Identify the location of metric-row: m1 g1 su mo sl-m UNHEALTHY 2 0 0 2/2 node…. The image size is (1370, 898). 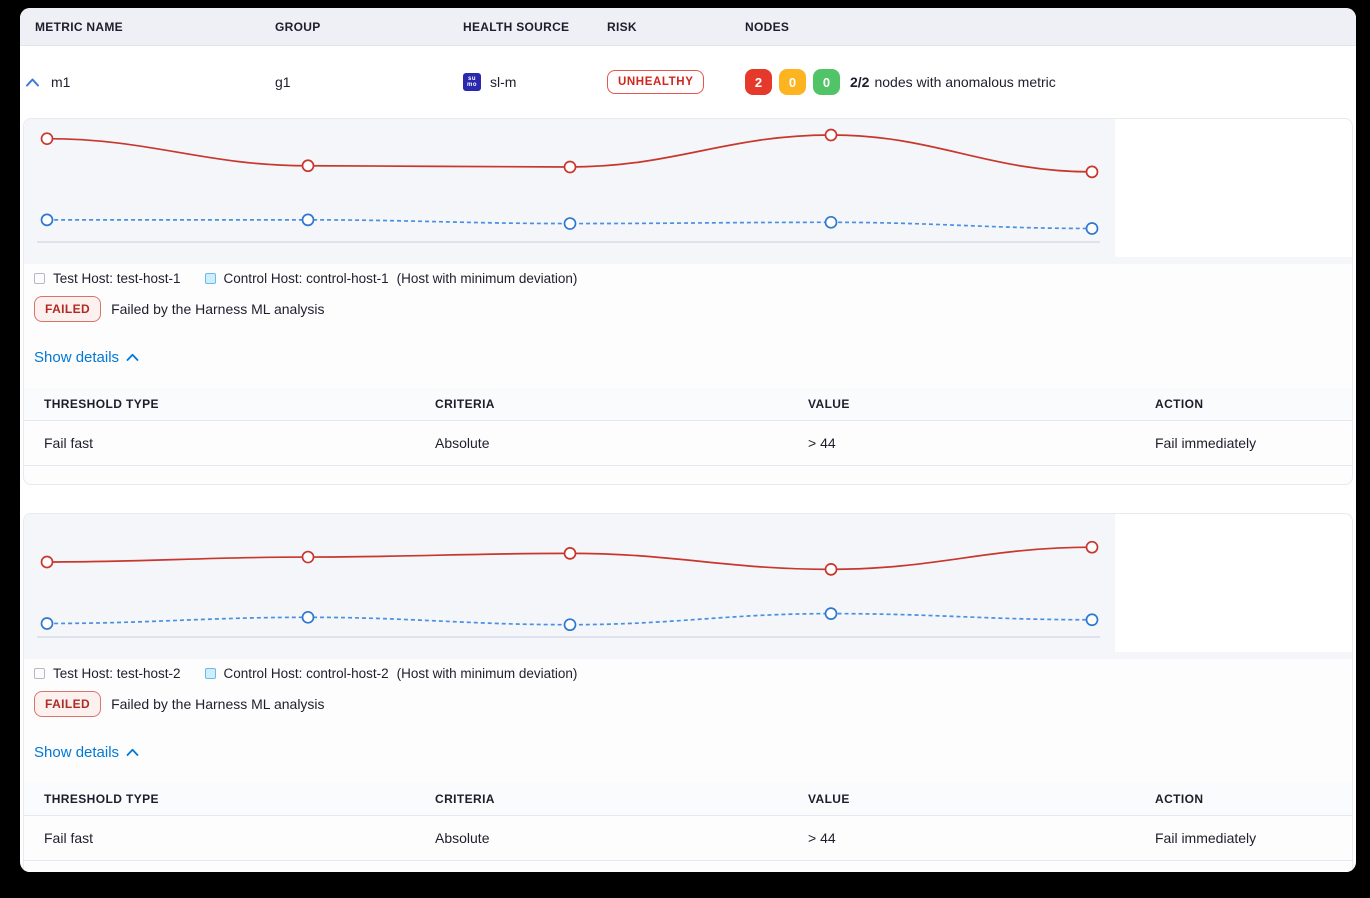
(688, 82).